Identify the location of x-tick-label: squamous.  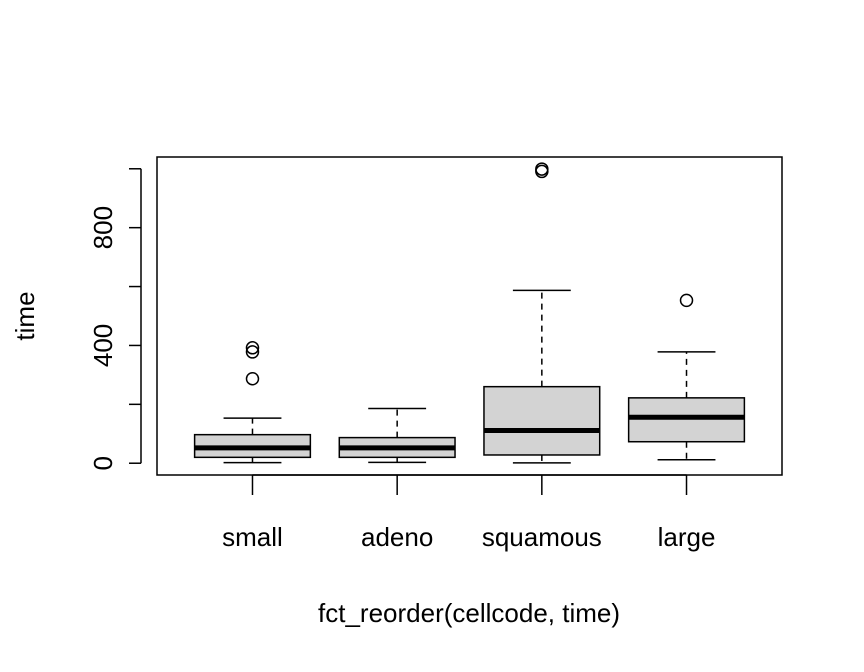
(542, 537).